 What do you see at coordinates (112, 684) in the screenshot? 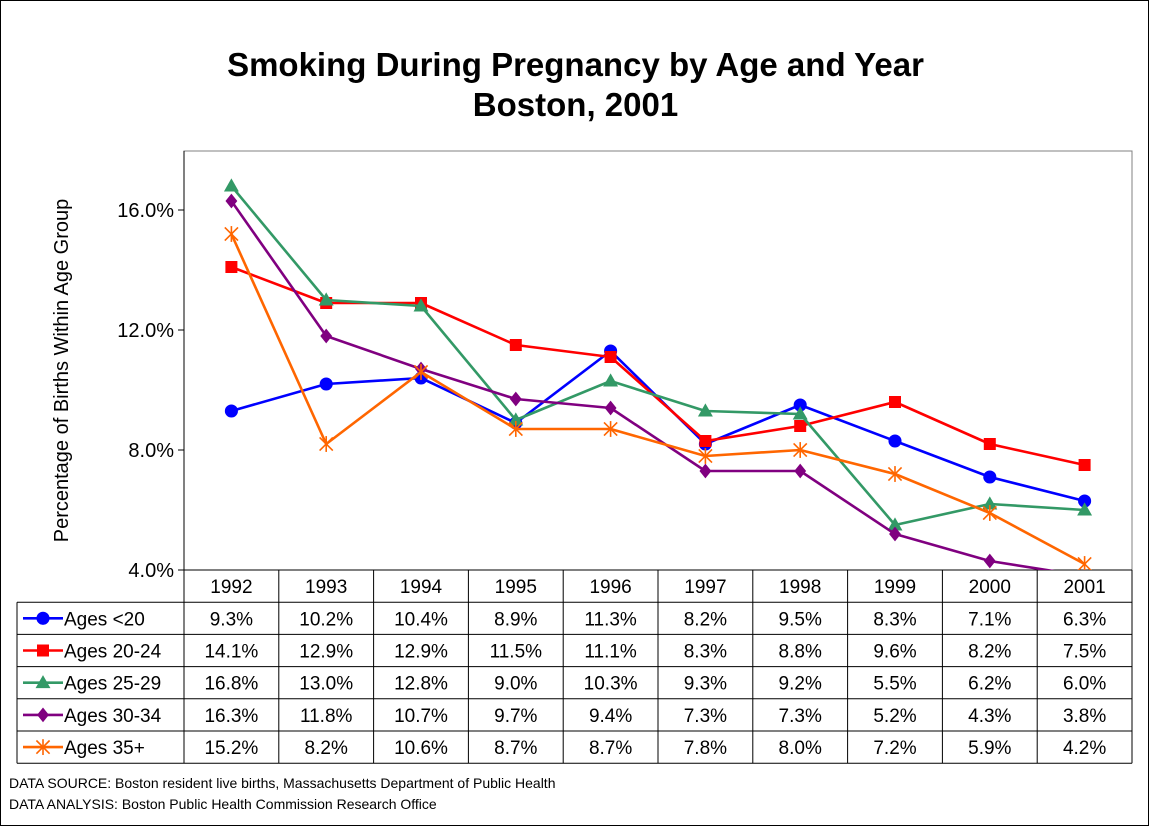
I see `legend-label: Ages 25-29` at bounding box center [112, 684].